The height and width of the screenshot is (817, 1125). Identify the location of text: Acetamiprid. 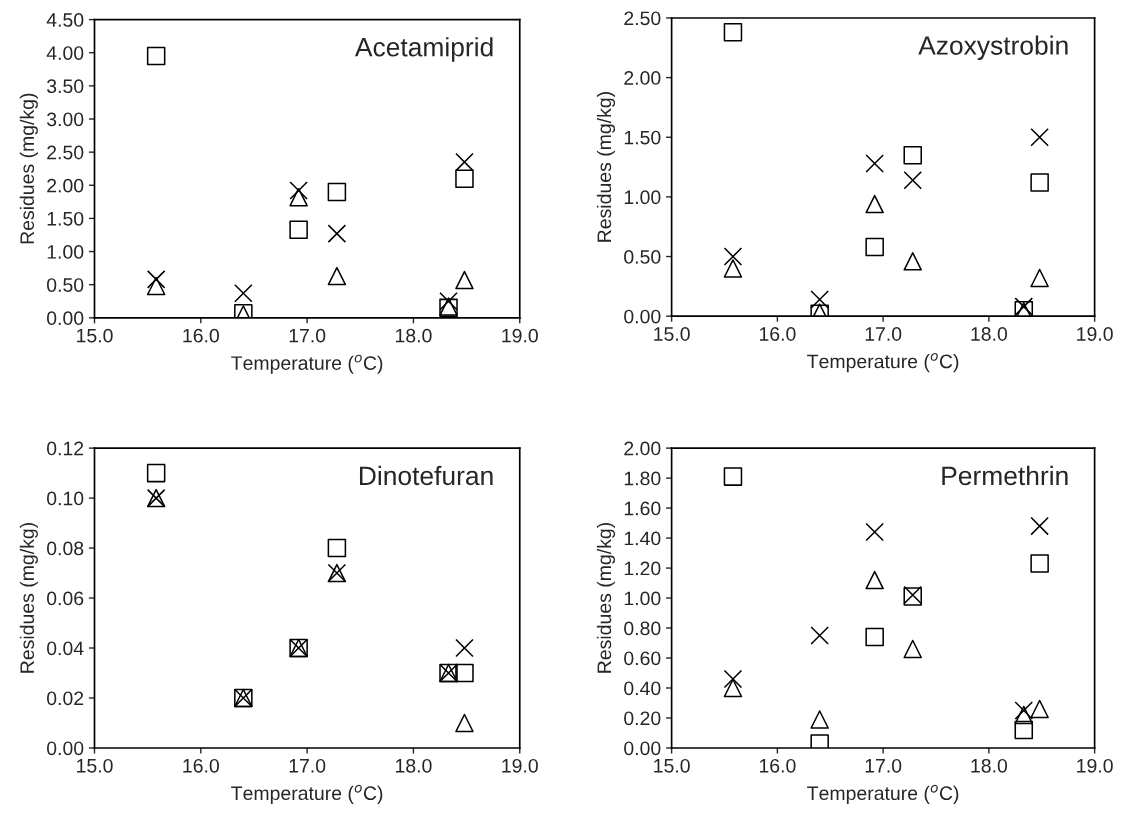
(423, 49).